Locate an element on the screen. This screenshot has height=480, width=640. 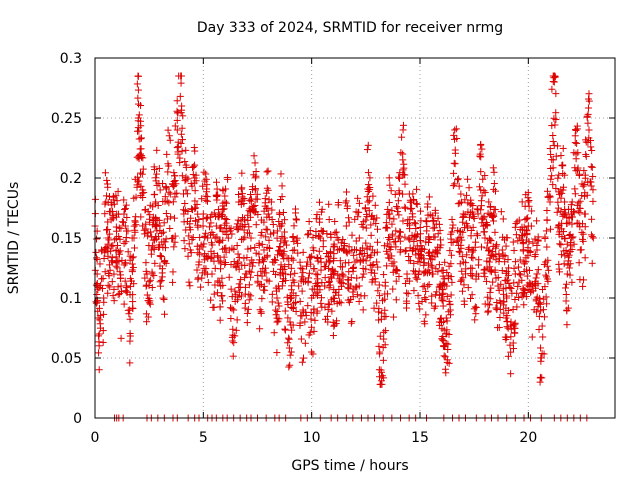
y-tick-label: 0.2 is located at coordinates (71, 179).